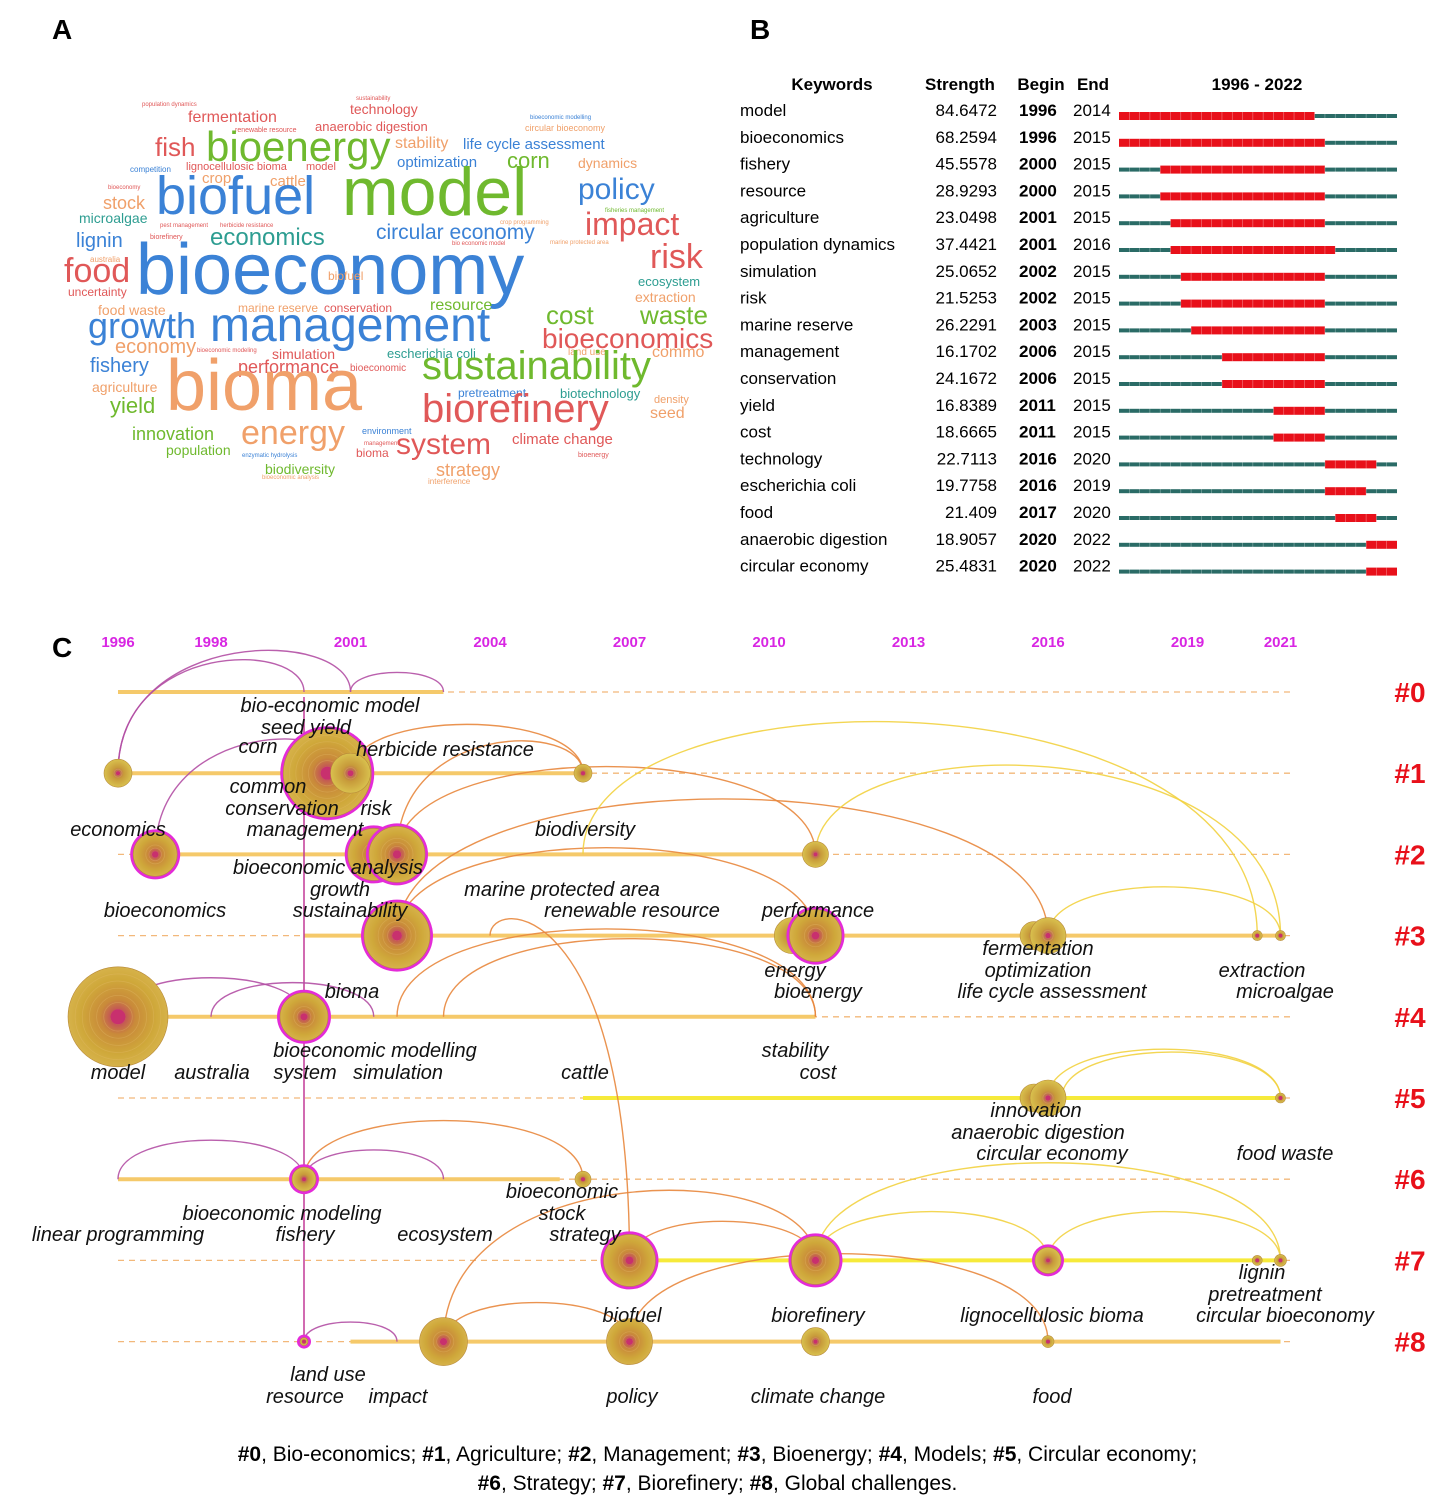  I want to click on timeline-keyword-label: conservation, so click(281, 809).